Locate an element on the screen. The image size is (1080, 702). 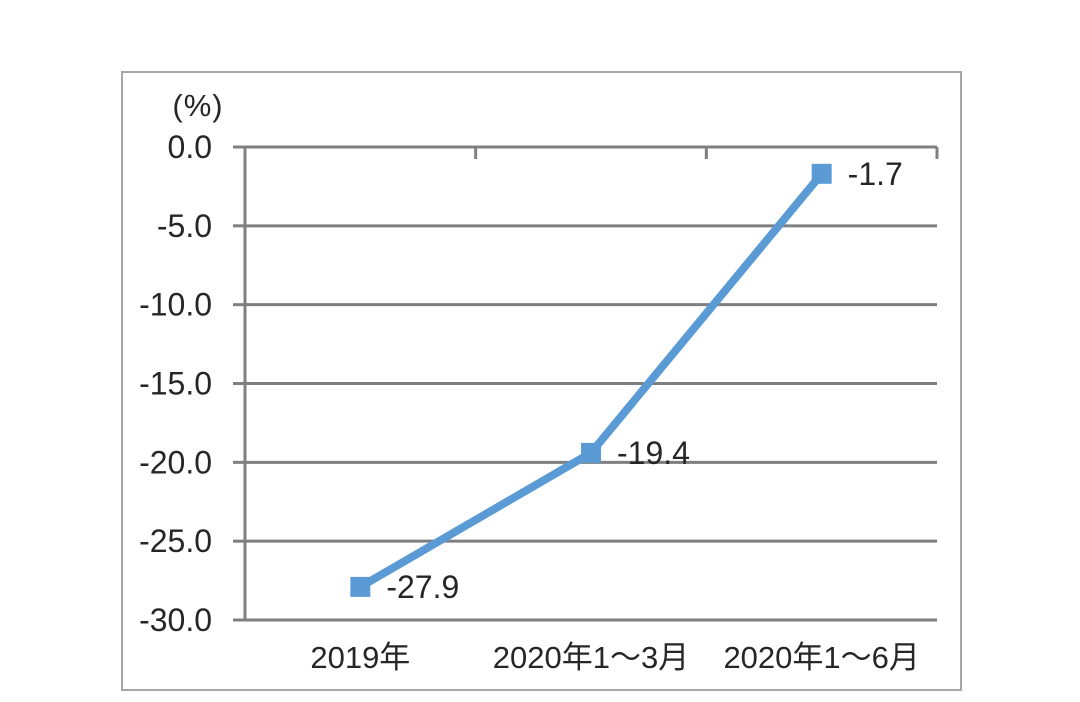
x-category-label: 2020年1～6月 is located at coordinates (821, 657).